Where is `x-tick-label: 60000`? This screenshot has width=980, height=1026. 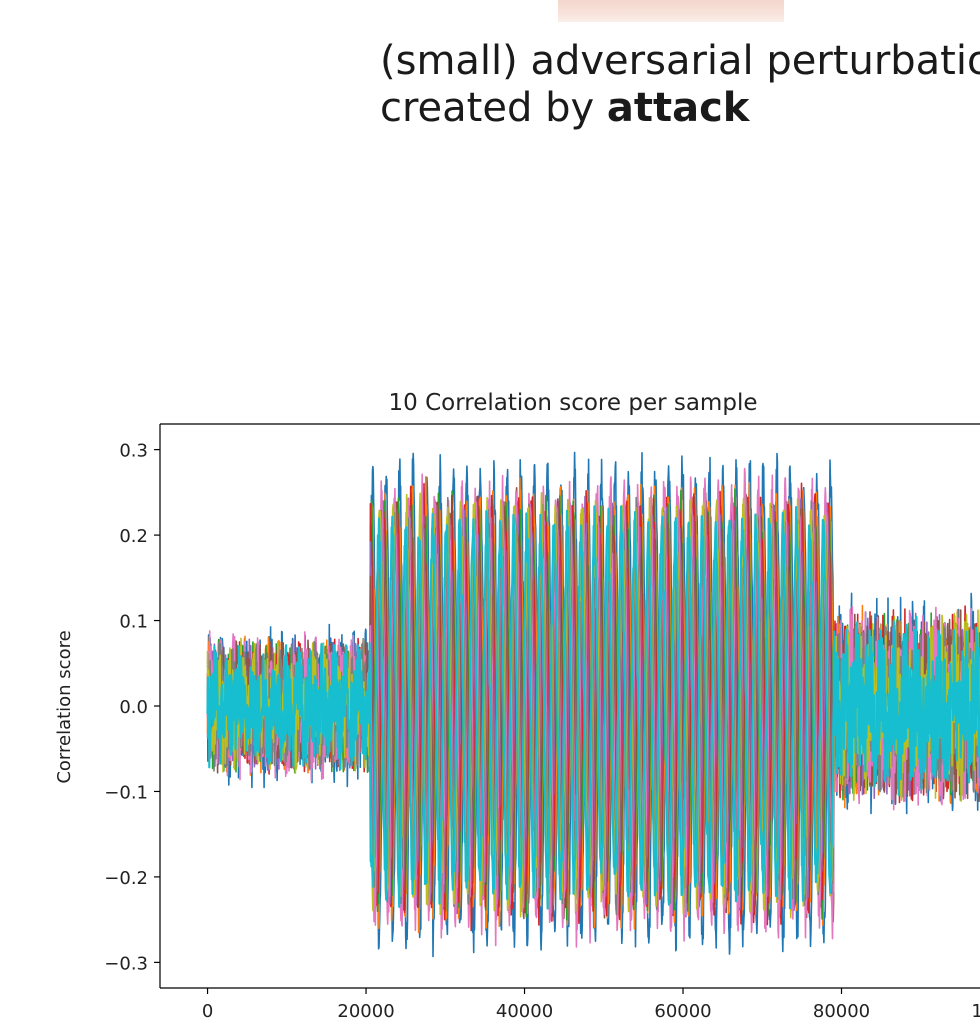 x-tick-label: 60000 is located at coordinates (682, 1011).